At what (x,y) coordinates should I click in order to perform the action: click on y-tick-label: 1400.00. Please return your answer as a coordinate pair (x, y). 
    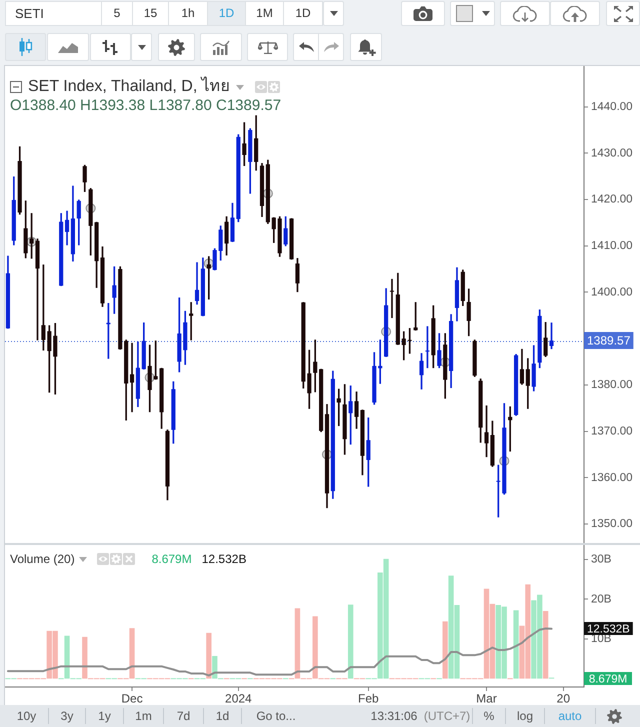
    Looking at the image, I should click on (612, 292).